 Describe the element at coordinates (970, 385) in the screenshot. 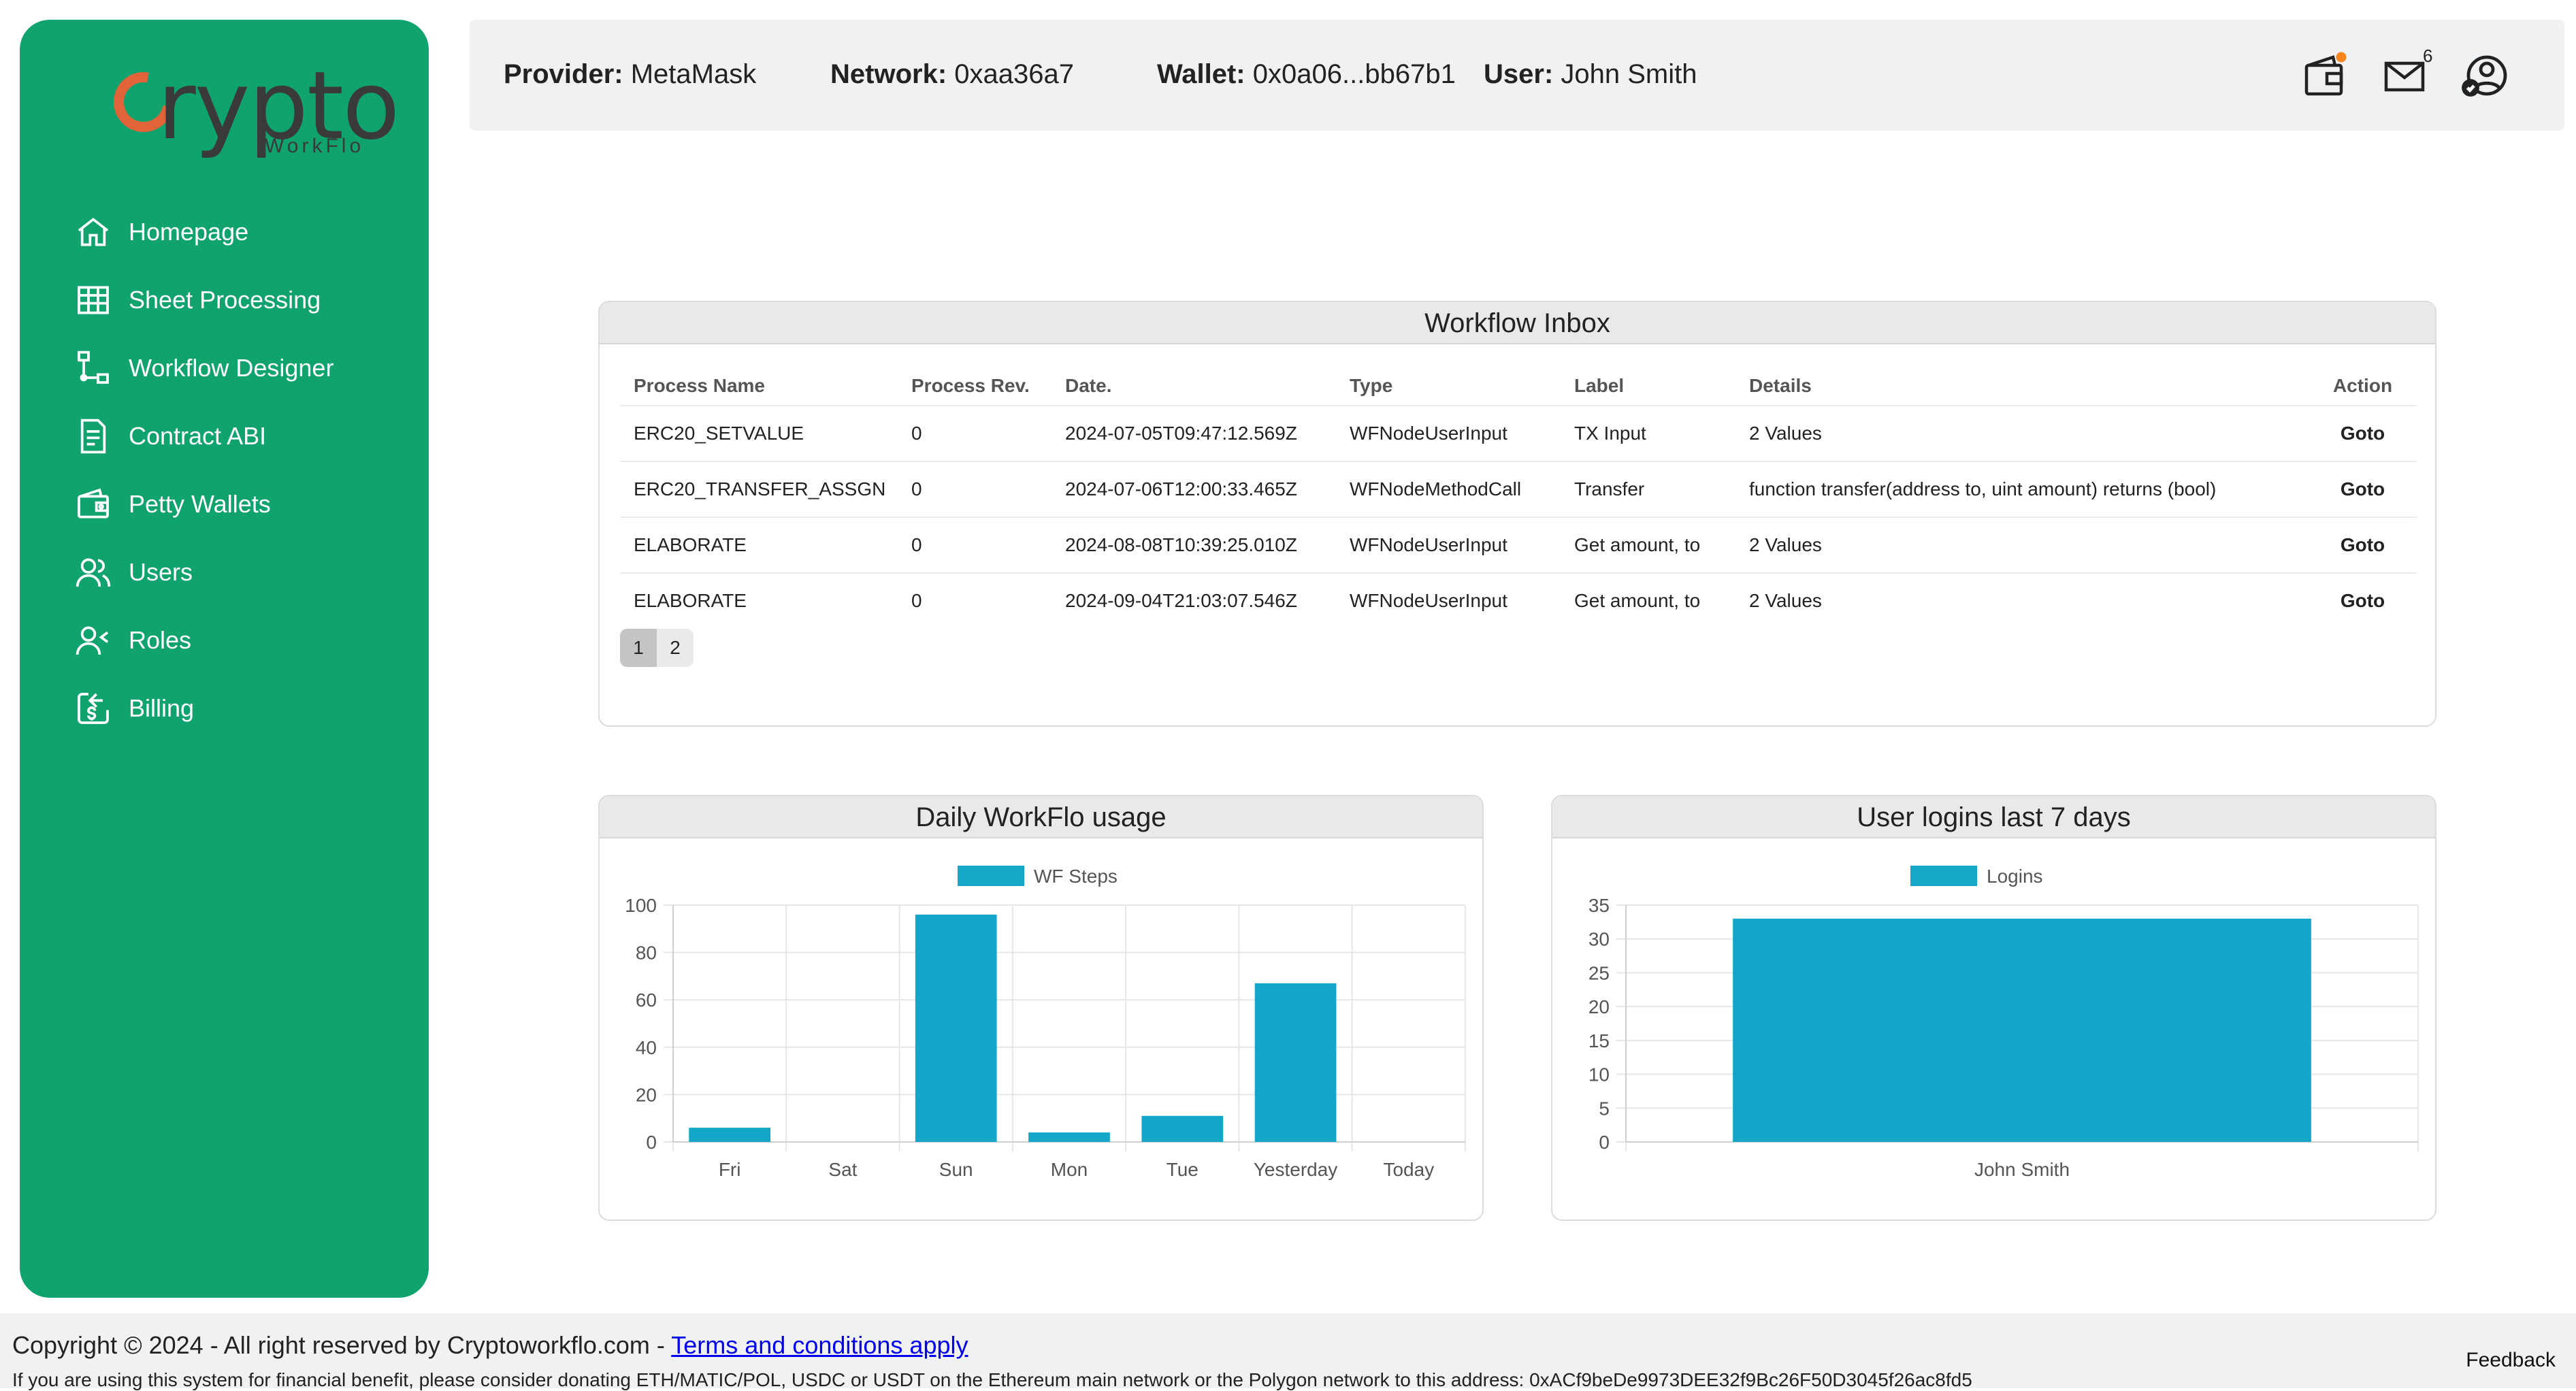

I see `col-process-rev: Process Rev.` at that location.